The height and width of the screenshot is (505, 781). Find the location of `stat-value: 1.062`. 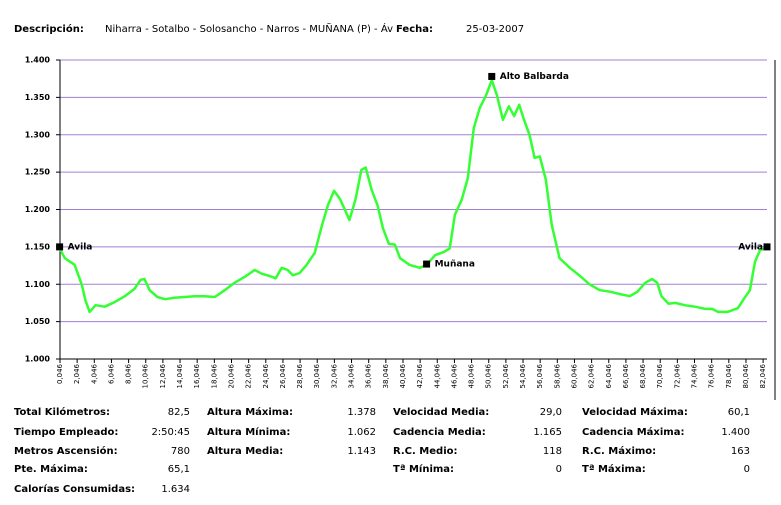

stat-value: 1.062 is located at coordinates (361, 432).